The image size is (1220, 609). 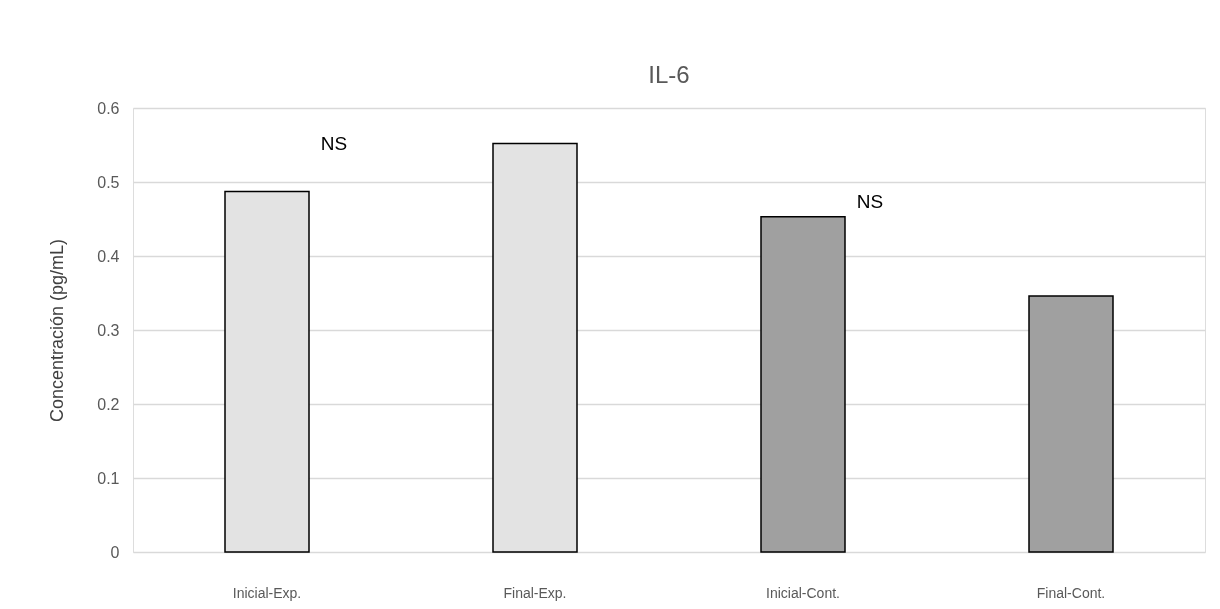 I want to click on y-tick-label: 0, so click(x=115, y=552).